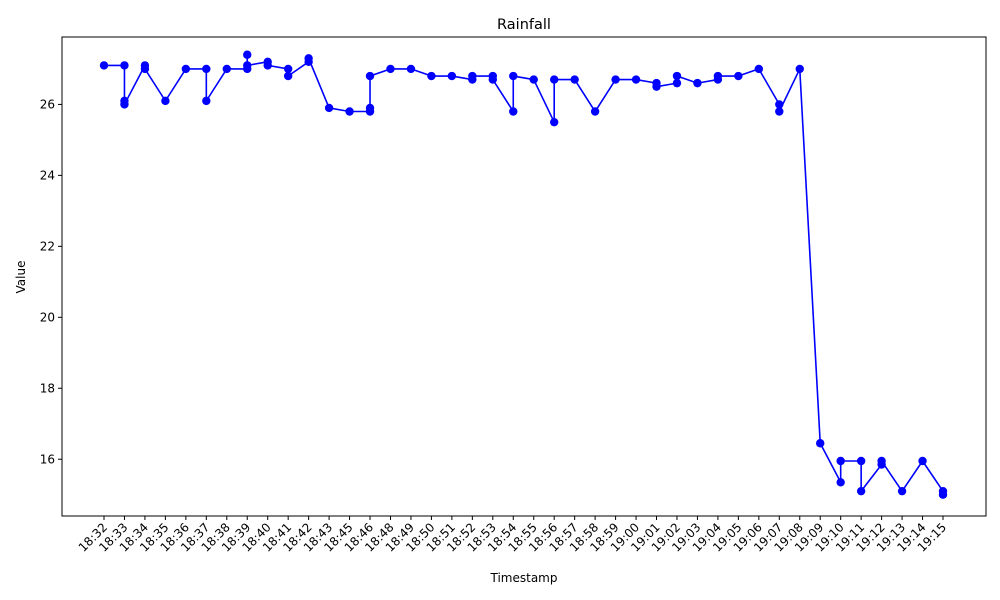 The image size is (1000, 600). I want to click on y-tick-label: 16, so click(47, 459).